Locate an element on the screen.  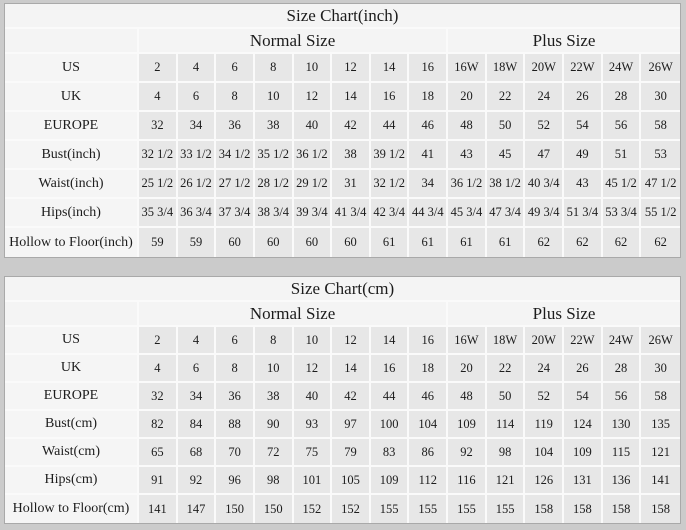
size-value-cell: 53 is located at coordinates (660, 155).